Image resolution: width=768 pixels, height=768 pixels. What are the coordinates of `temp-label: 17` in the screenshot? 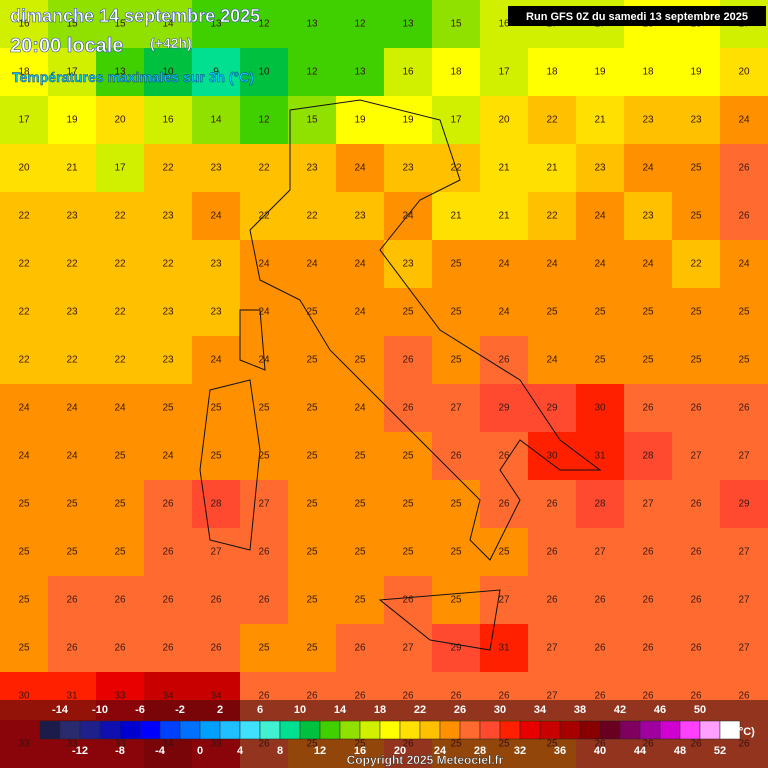 It's located at (24, 120).